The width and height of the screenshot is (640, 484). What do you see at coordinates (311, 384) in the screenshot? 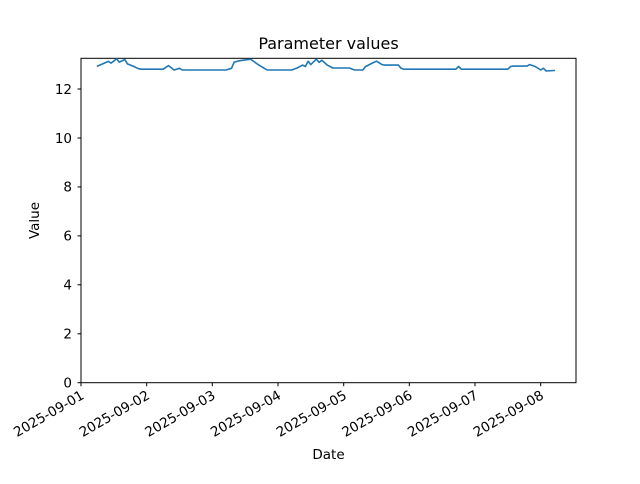
I see `x-axis-ticks` at bounding box center [311, 384].